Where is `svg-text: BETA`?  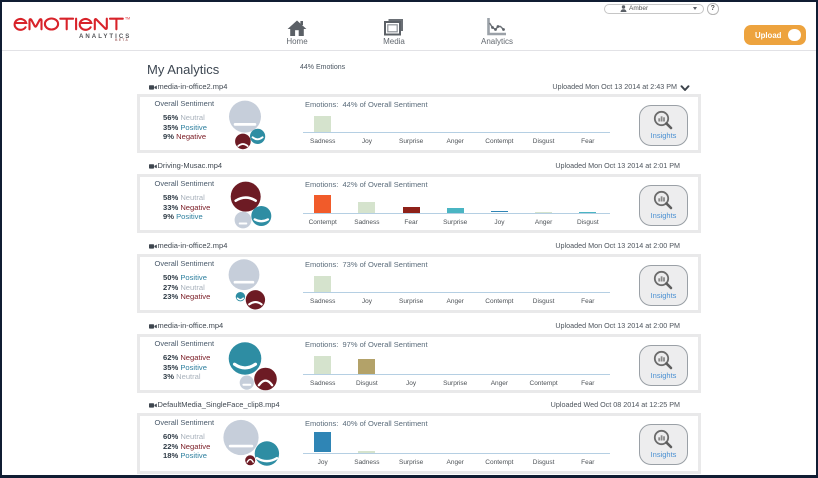 svg-text: BETA is located at coordinates (122, 40).